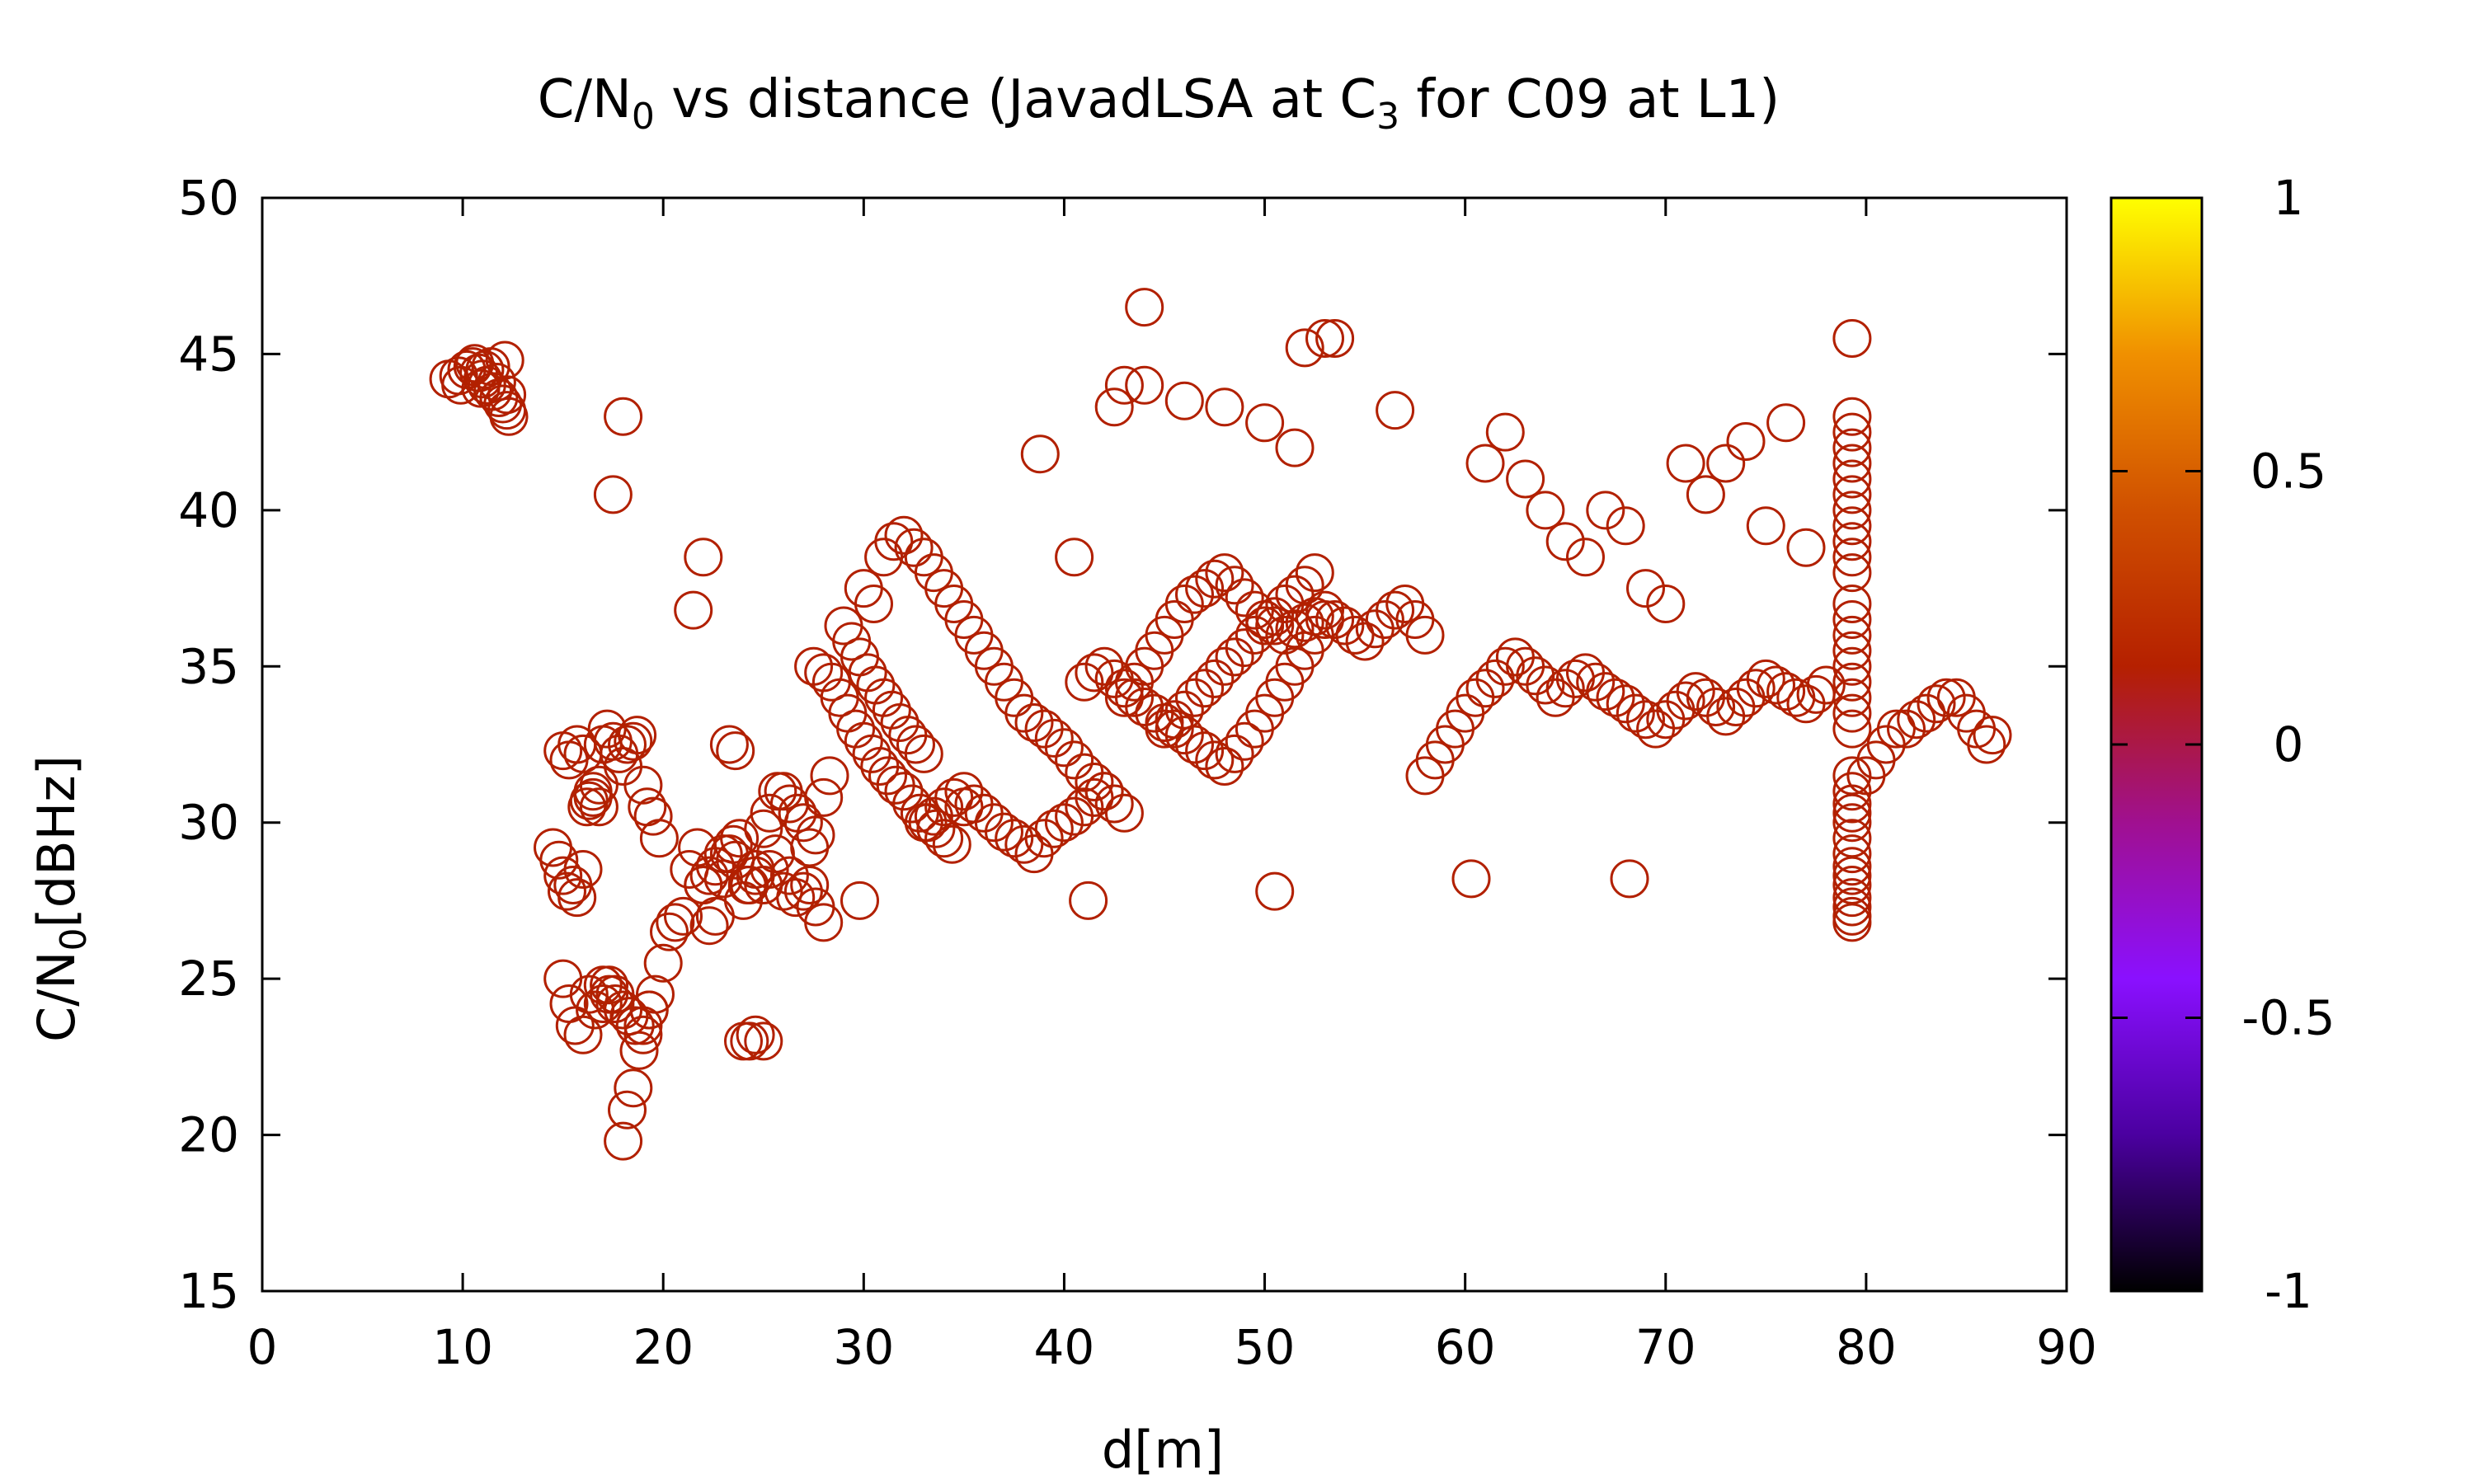  Describe the element at coordinates (1064, 1347) in the screenshot. I see `x-tick-label: 40` at that location.